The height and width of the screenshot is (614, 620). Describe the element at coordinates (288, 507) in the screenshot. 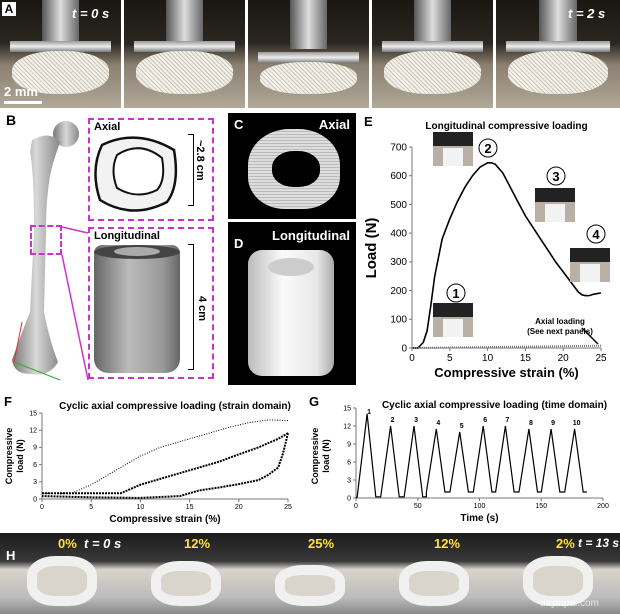

I see `x-tick-label: 25` at that location.